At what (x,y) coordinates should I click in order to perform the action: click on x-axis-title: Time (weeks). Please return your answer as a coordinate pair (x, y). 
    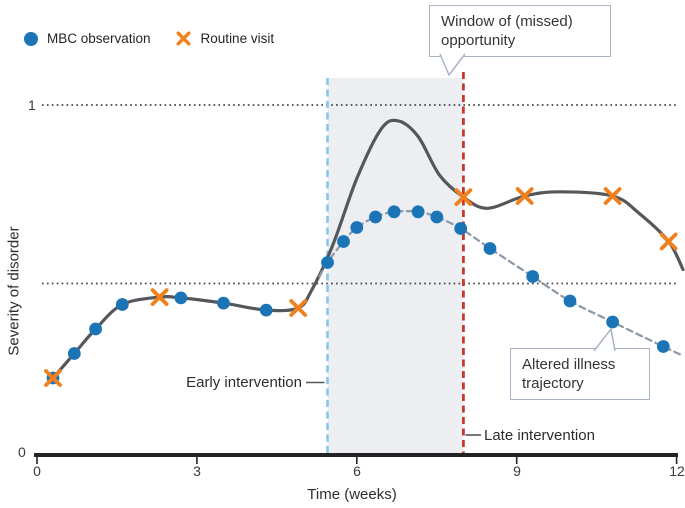
    Looking at the image, I should click on (352, 494).